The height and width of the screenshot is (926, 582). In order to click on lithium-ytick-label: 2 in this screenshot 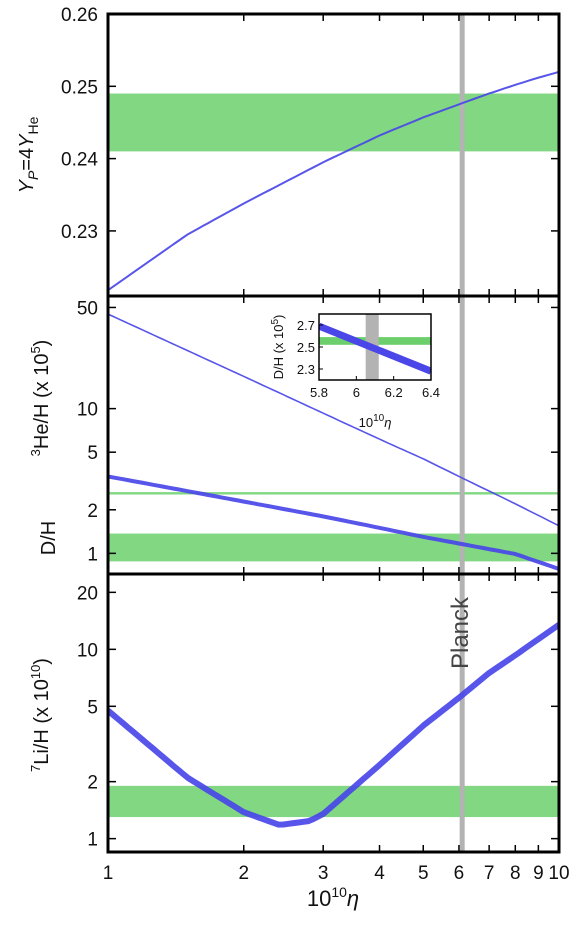, I will do `click(92, 783)`.